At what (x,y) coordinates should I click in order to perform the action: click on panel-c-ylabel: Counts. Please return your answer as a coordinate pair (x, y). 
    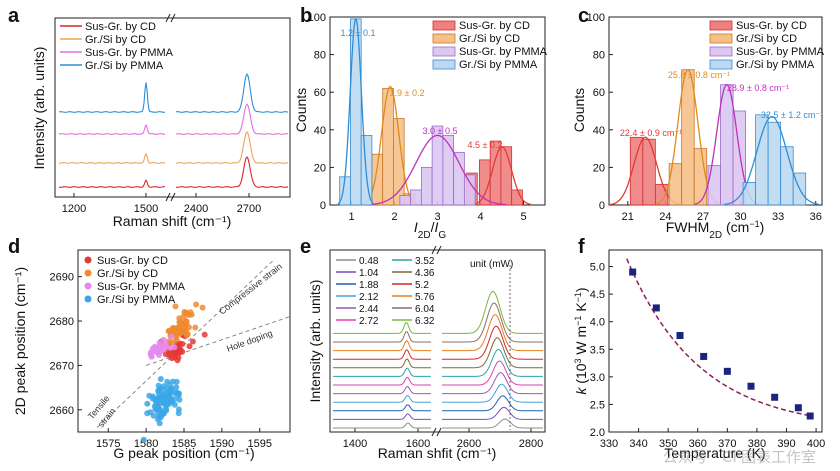
    Looking at the image, I should click on (579, 110).